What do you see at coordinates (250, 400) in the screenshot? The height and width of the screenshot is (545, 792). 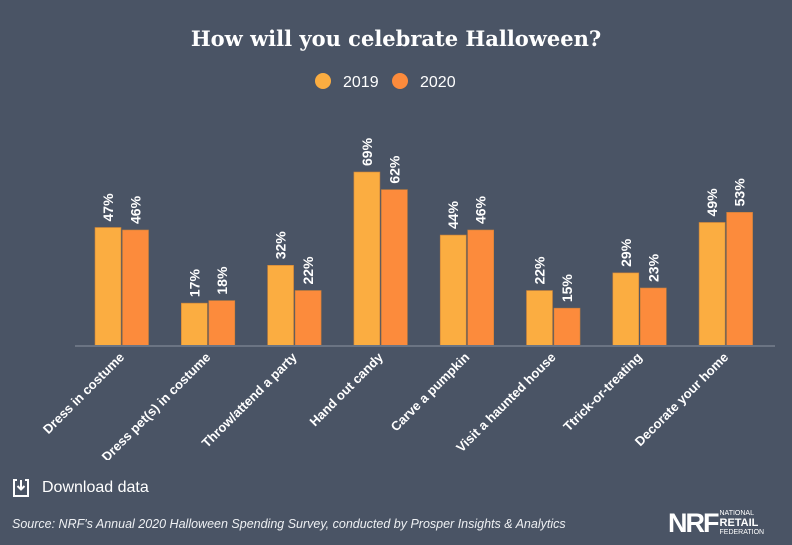 I see `category-label: Throw/attend a party` at bounding box center [250, 400].